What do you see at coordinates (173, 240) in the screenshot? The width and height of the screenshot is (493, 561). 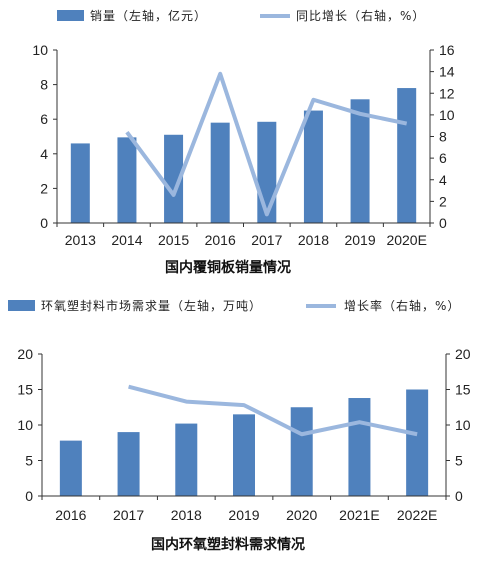 I see `x-tick-label: 2015` at bounding box center [173, 240].